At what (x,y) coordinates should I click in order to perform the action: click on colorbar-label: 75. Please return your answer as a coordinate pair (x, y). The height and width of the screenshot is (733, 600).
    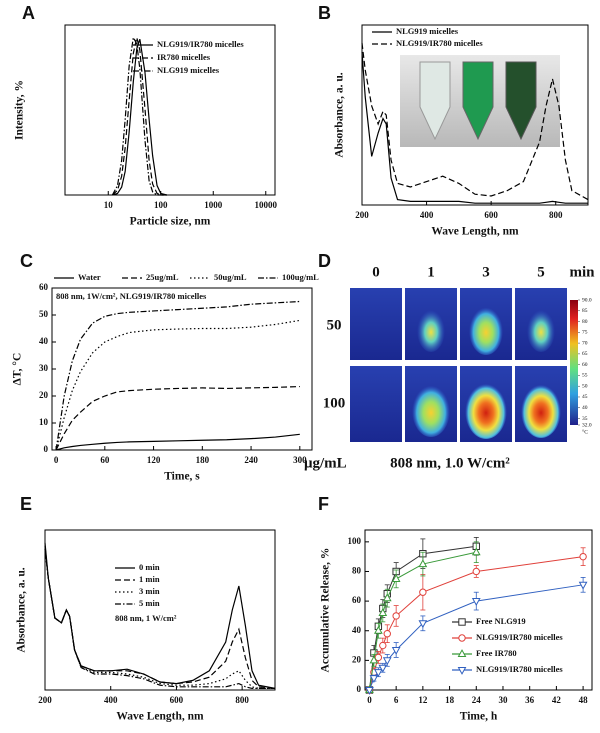
    Looking at the image, I should click on (585, 333).